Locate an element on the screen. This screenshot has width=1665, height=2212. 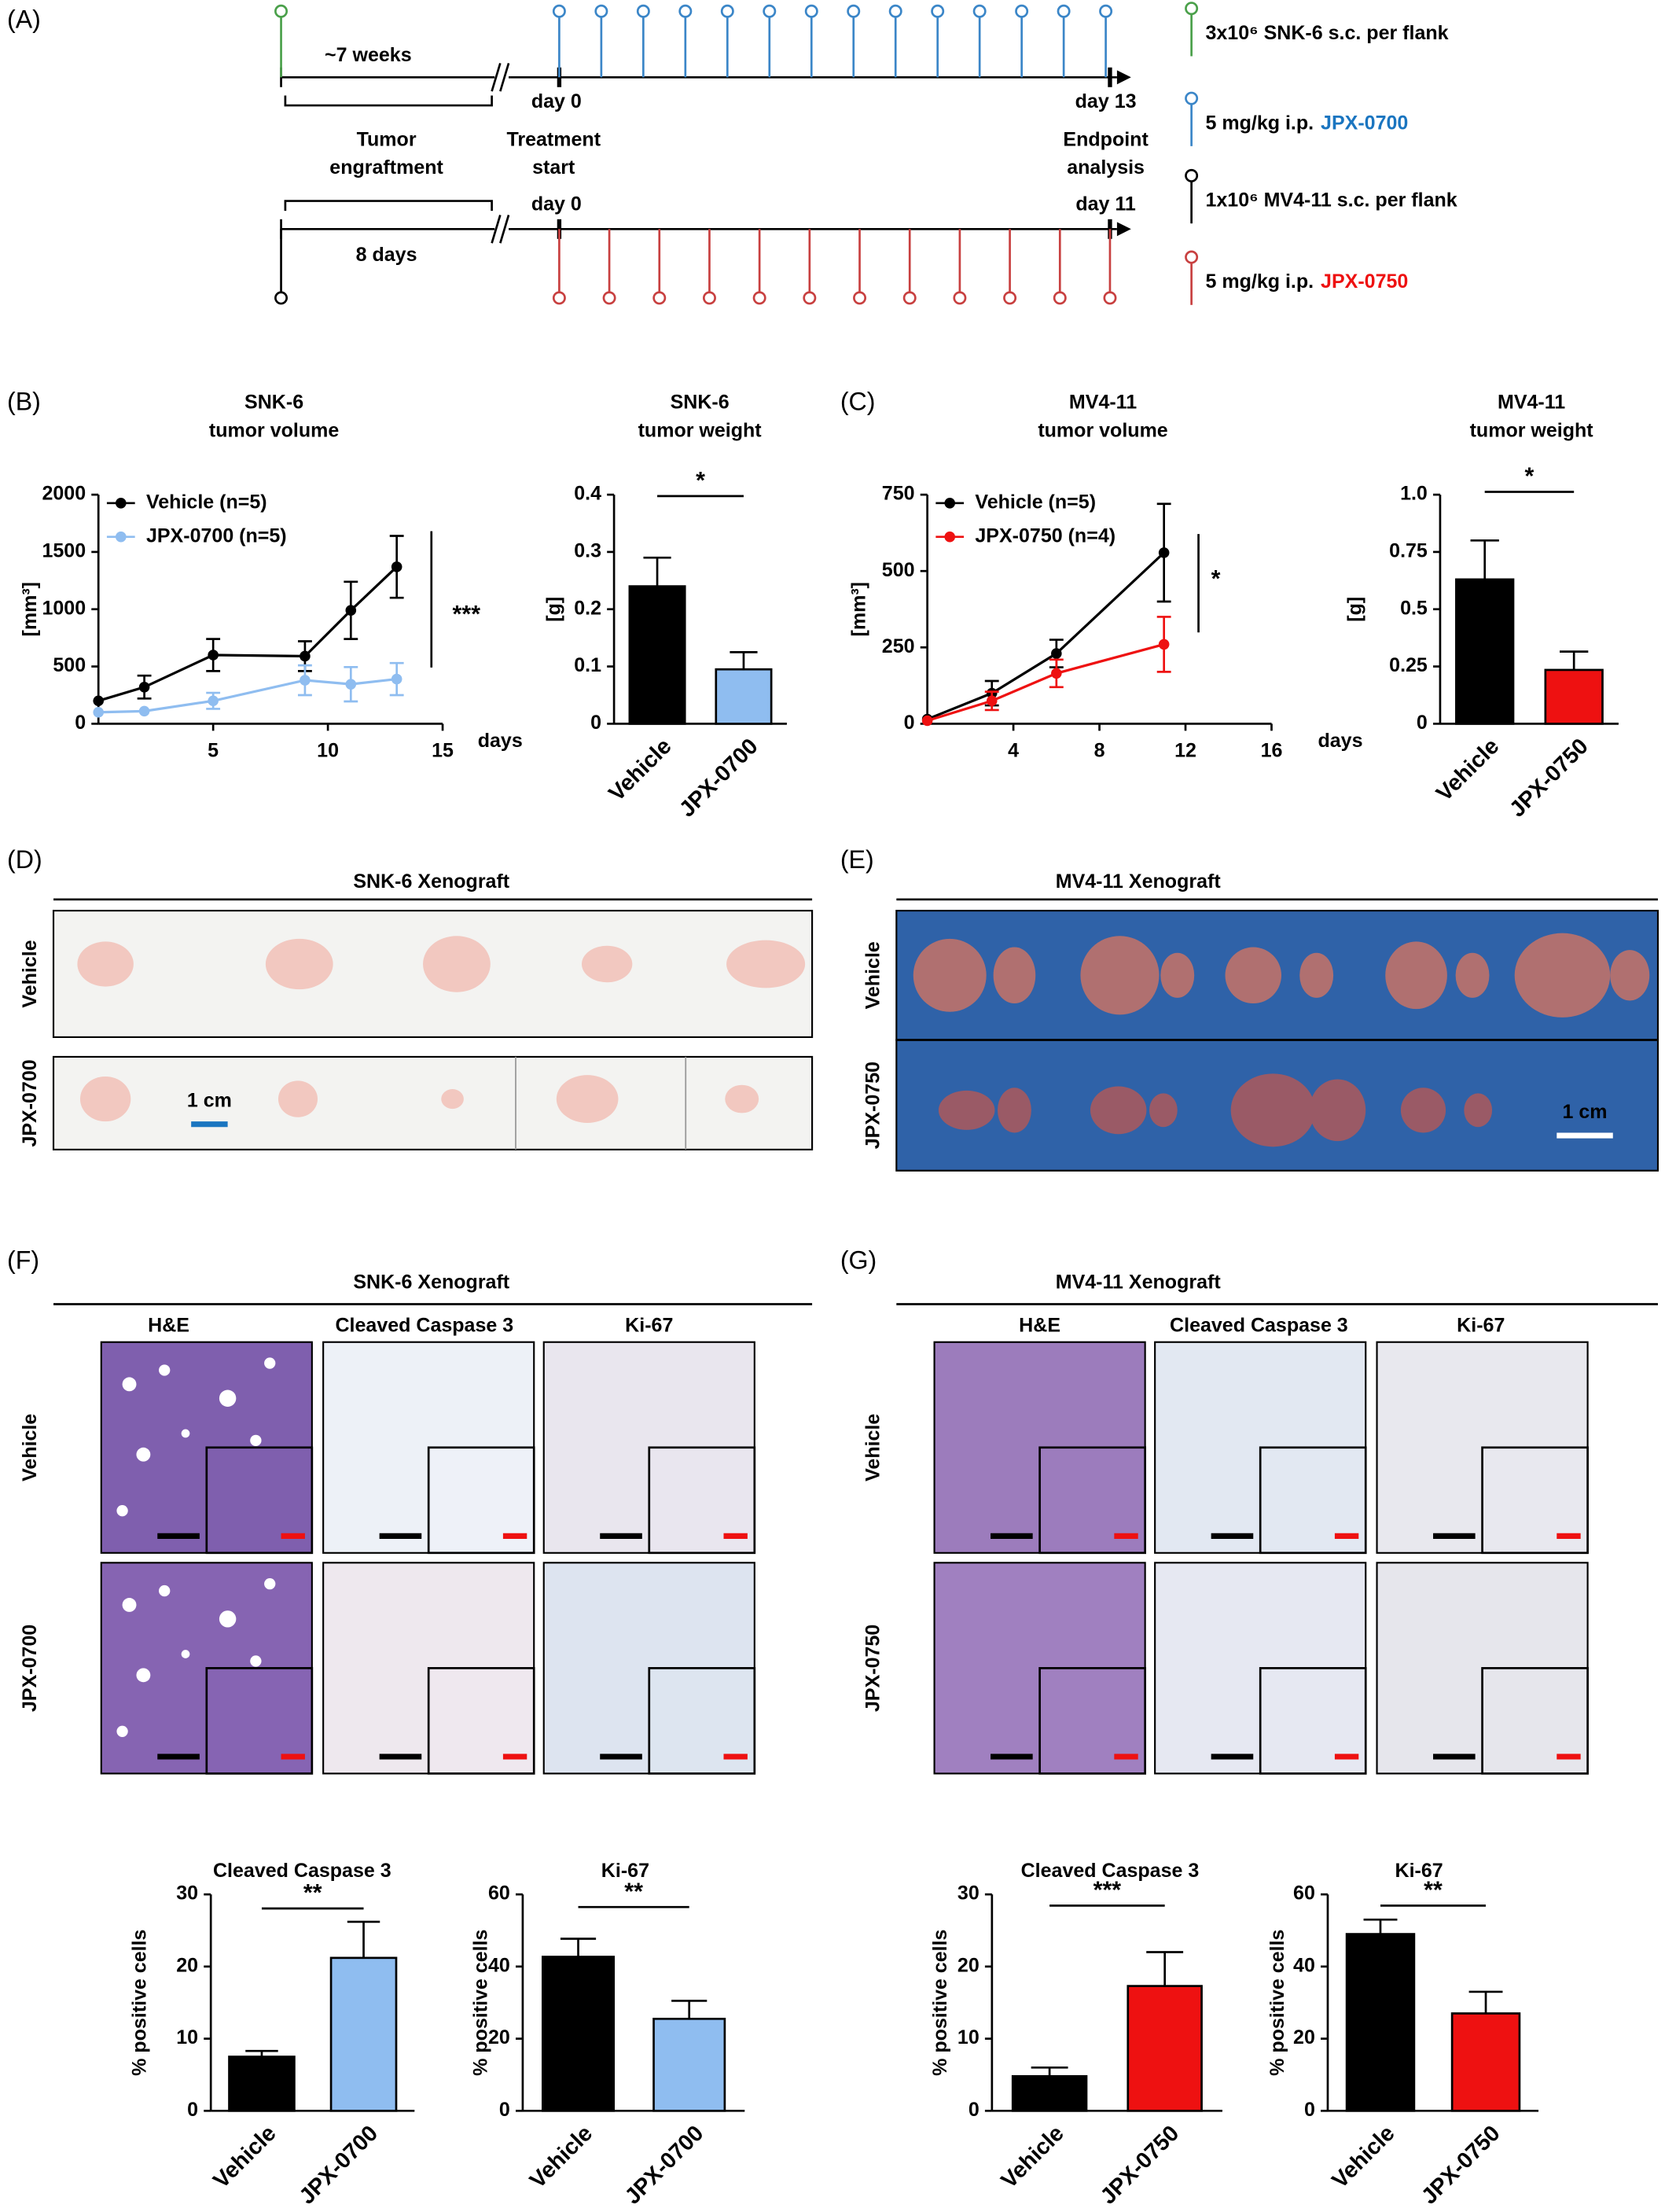
x-tick-label: JPX-0700 is located at coordinates (719, 779).